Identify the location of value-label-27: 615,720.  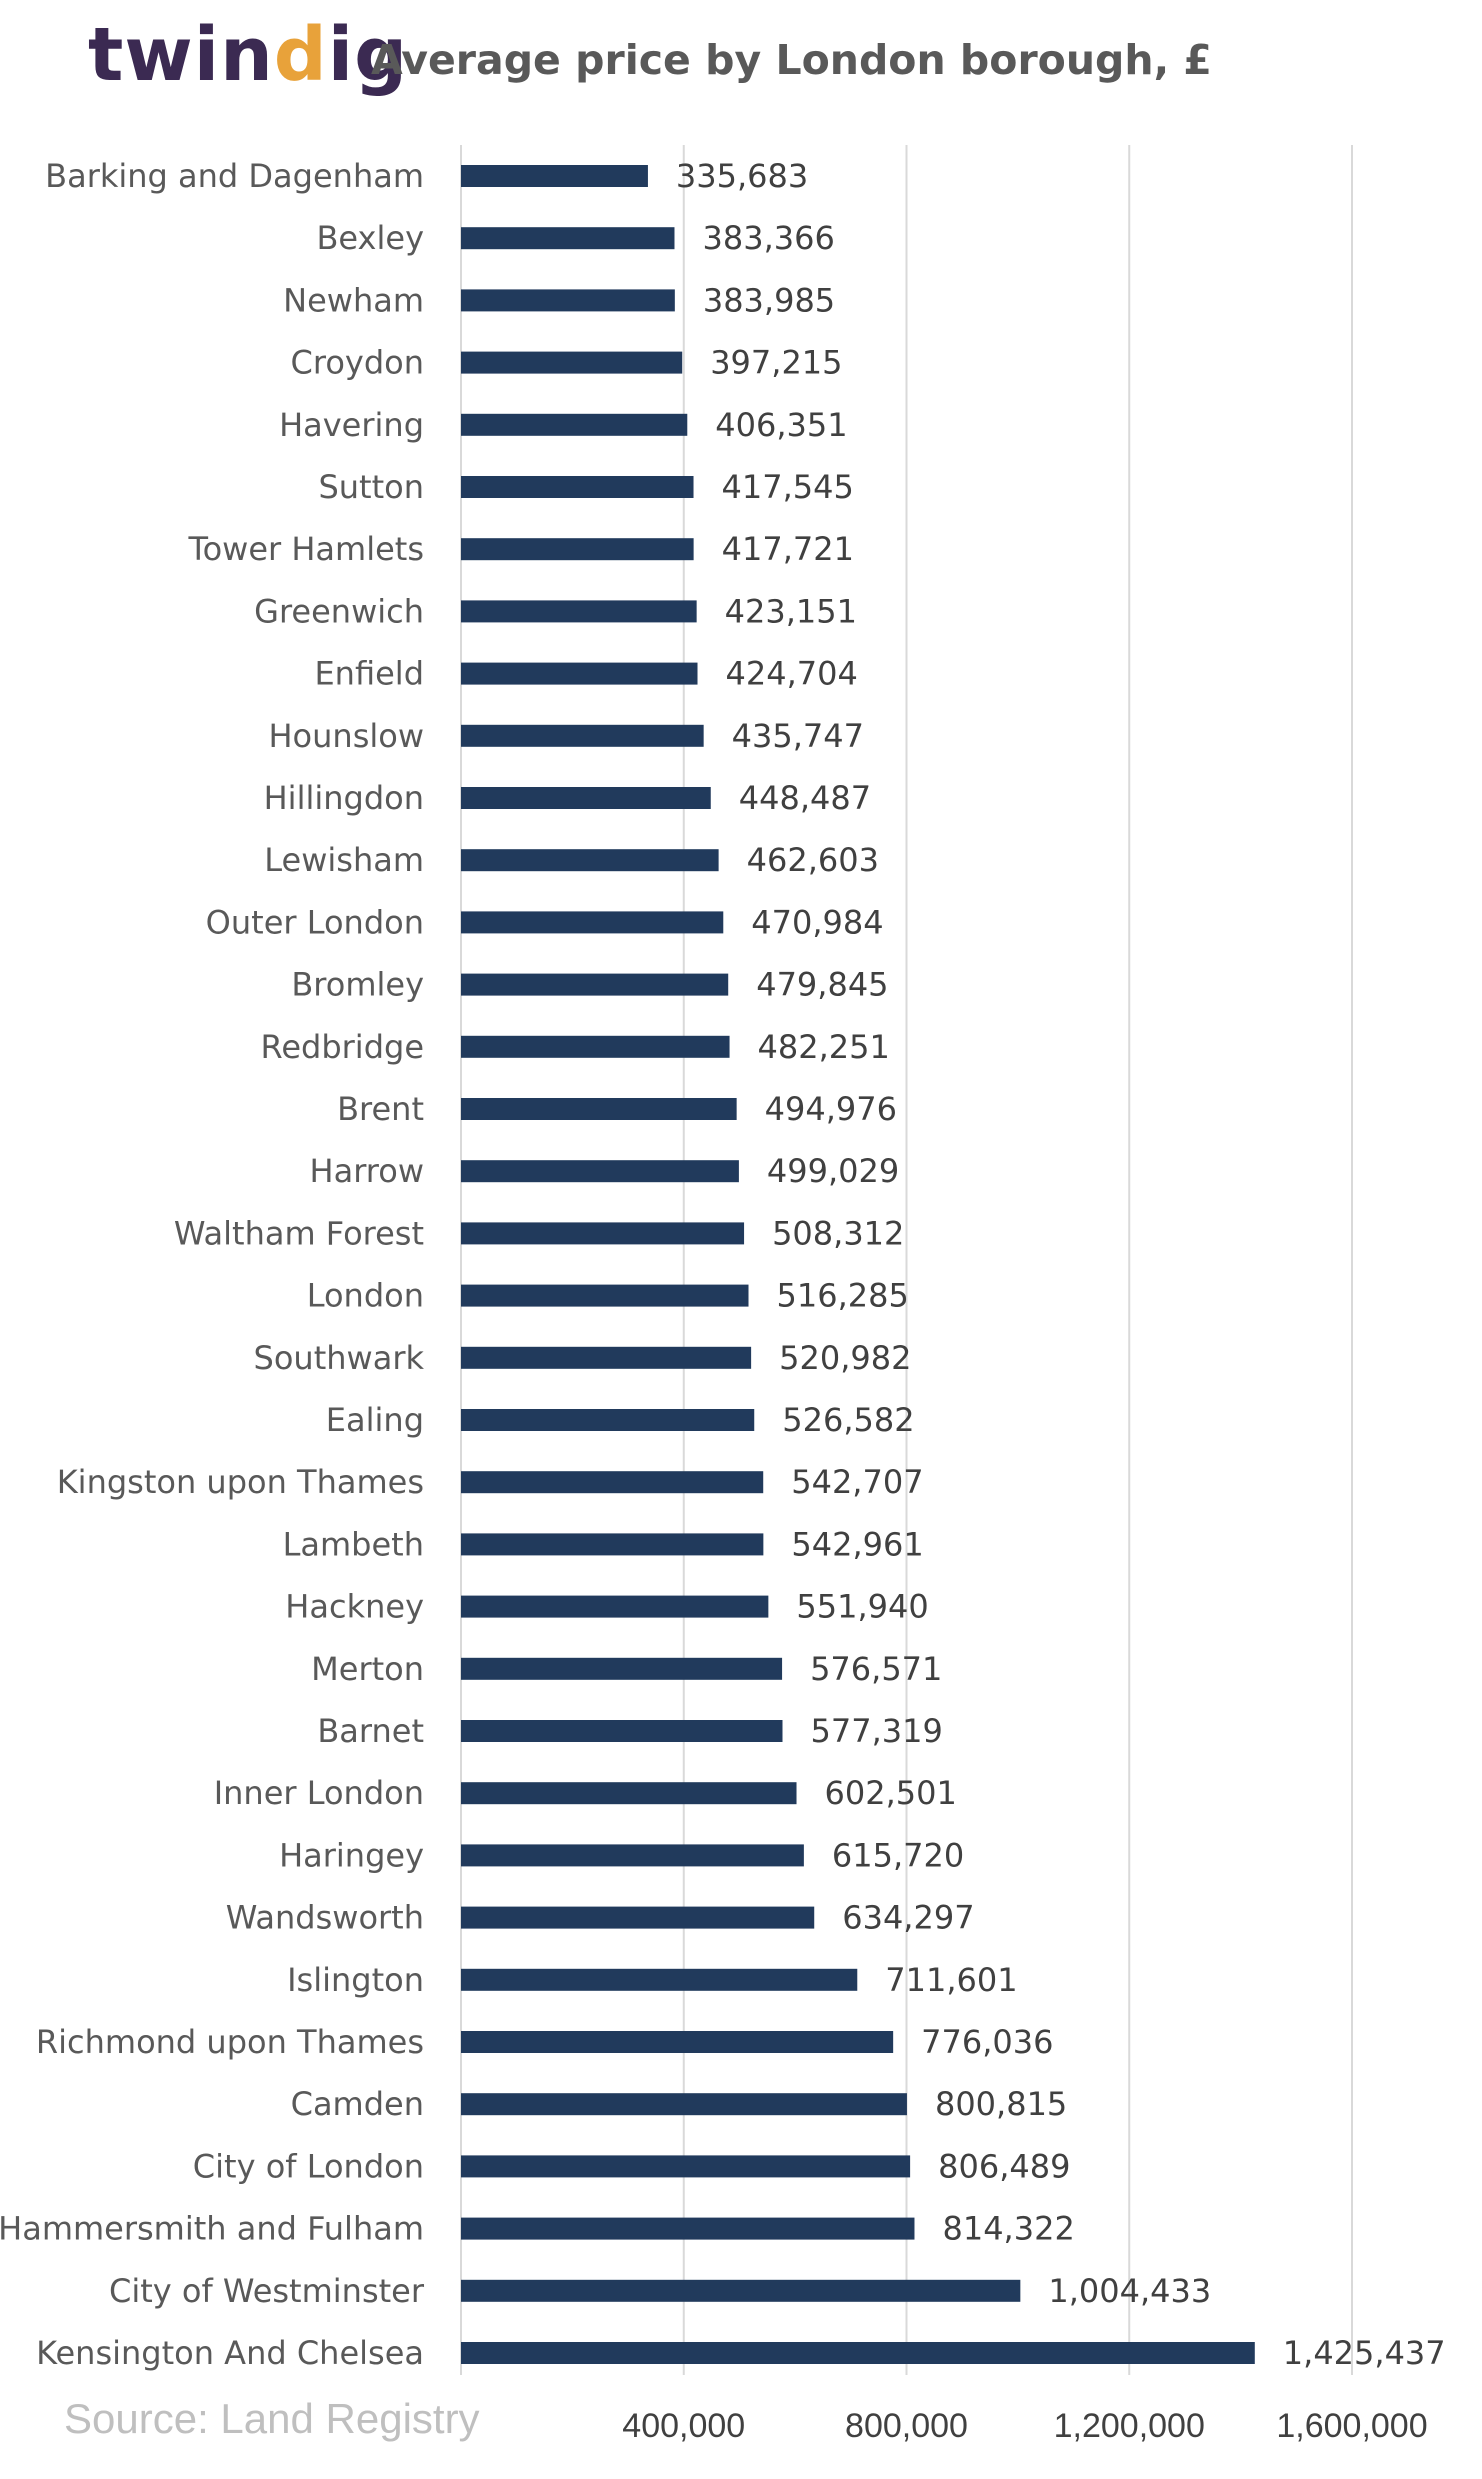
(898, 1855).